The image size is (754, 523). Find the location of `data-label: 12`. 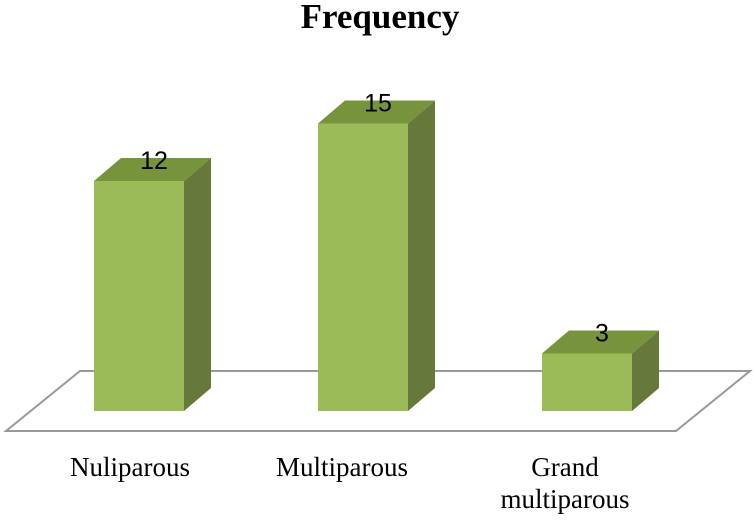

data-label: 12 is located at coordinates (154, 161).